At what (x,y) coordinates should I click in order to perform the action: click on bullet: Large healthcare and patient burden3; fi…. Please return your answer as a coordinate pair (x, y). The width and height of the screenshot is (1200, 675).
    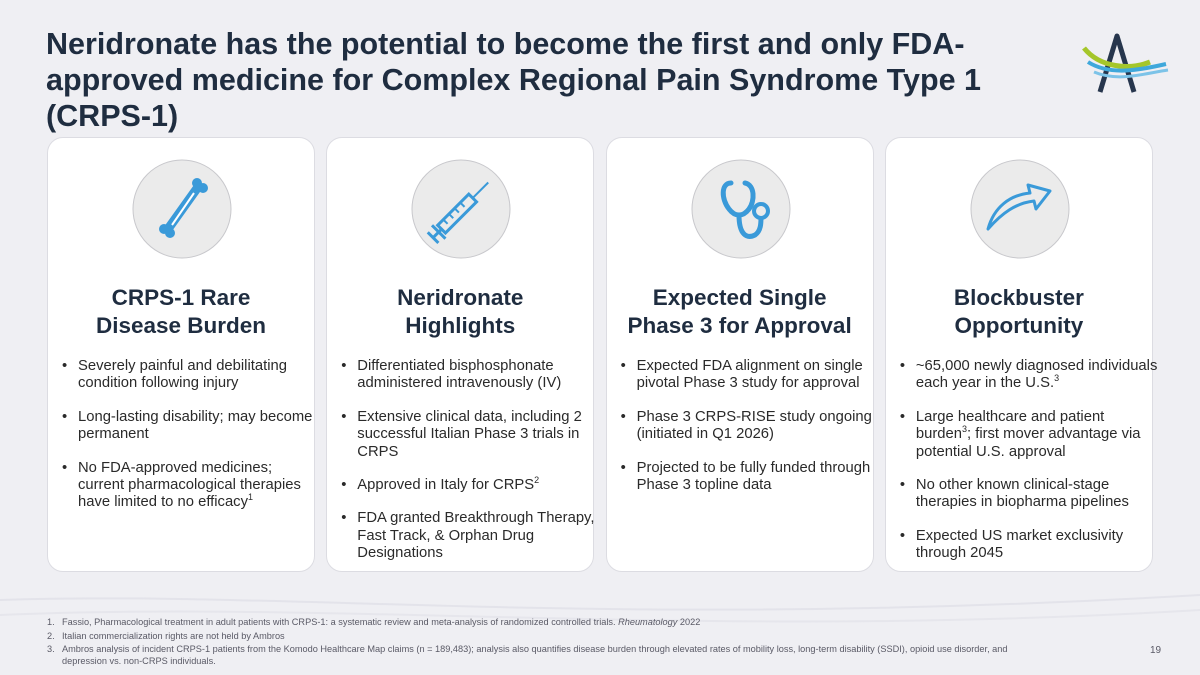
    Looking at the image, I should click on (1030, 434).